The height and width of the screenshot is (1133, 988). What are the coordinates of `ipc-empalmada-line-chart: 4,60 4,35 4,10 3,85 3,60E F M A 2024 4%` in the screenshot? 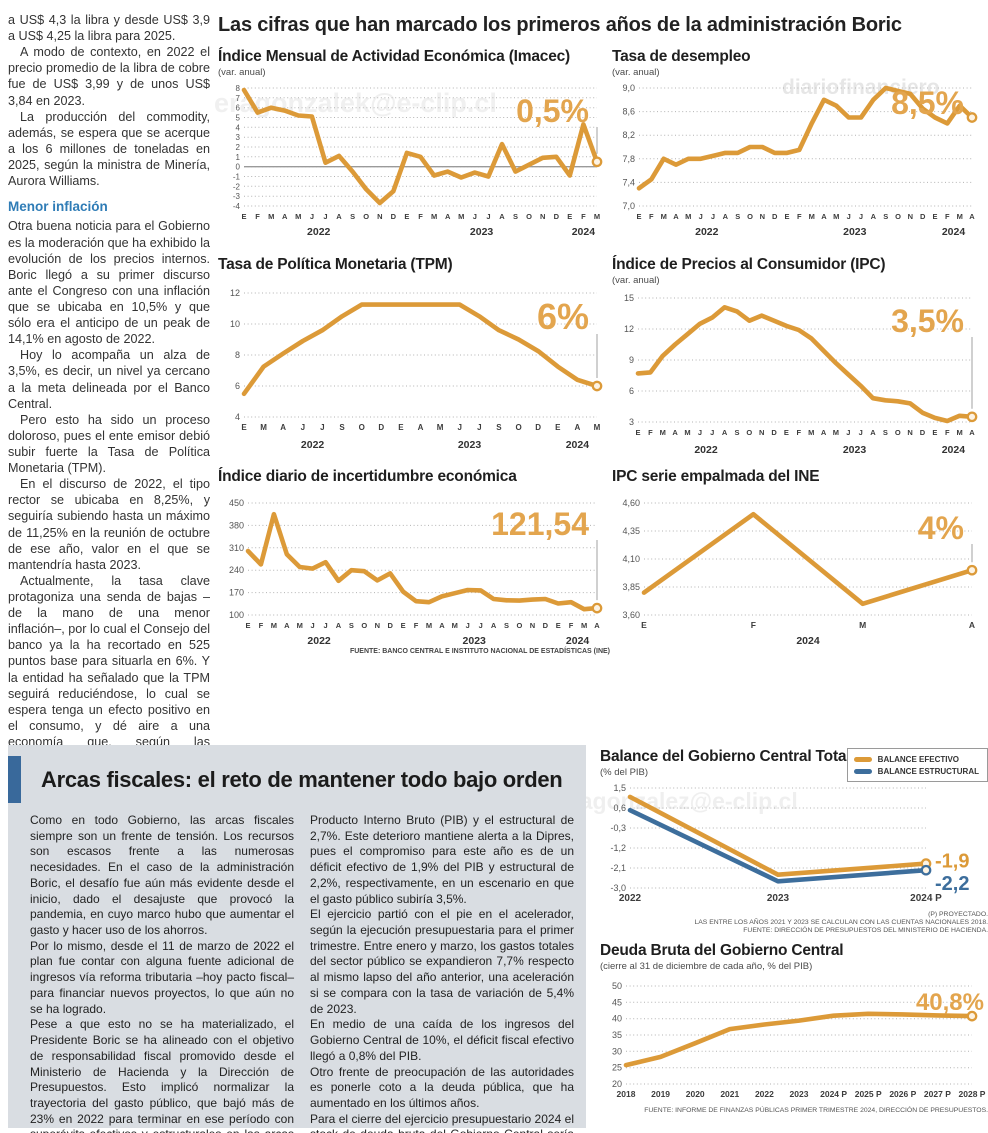 It's located at (800, 572).